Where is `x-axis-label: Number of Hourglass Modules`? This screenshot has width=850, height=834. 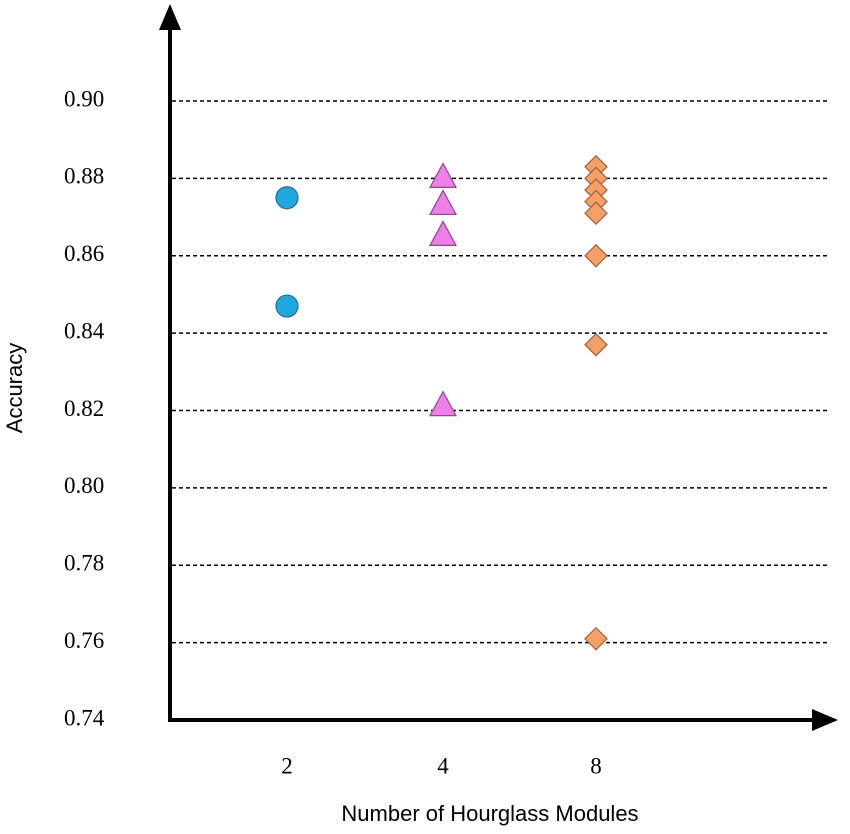
x-axis-label: Number of Hourglass Modules is located at coordinates (489, 813).